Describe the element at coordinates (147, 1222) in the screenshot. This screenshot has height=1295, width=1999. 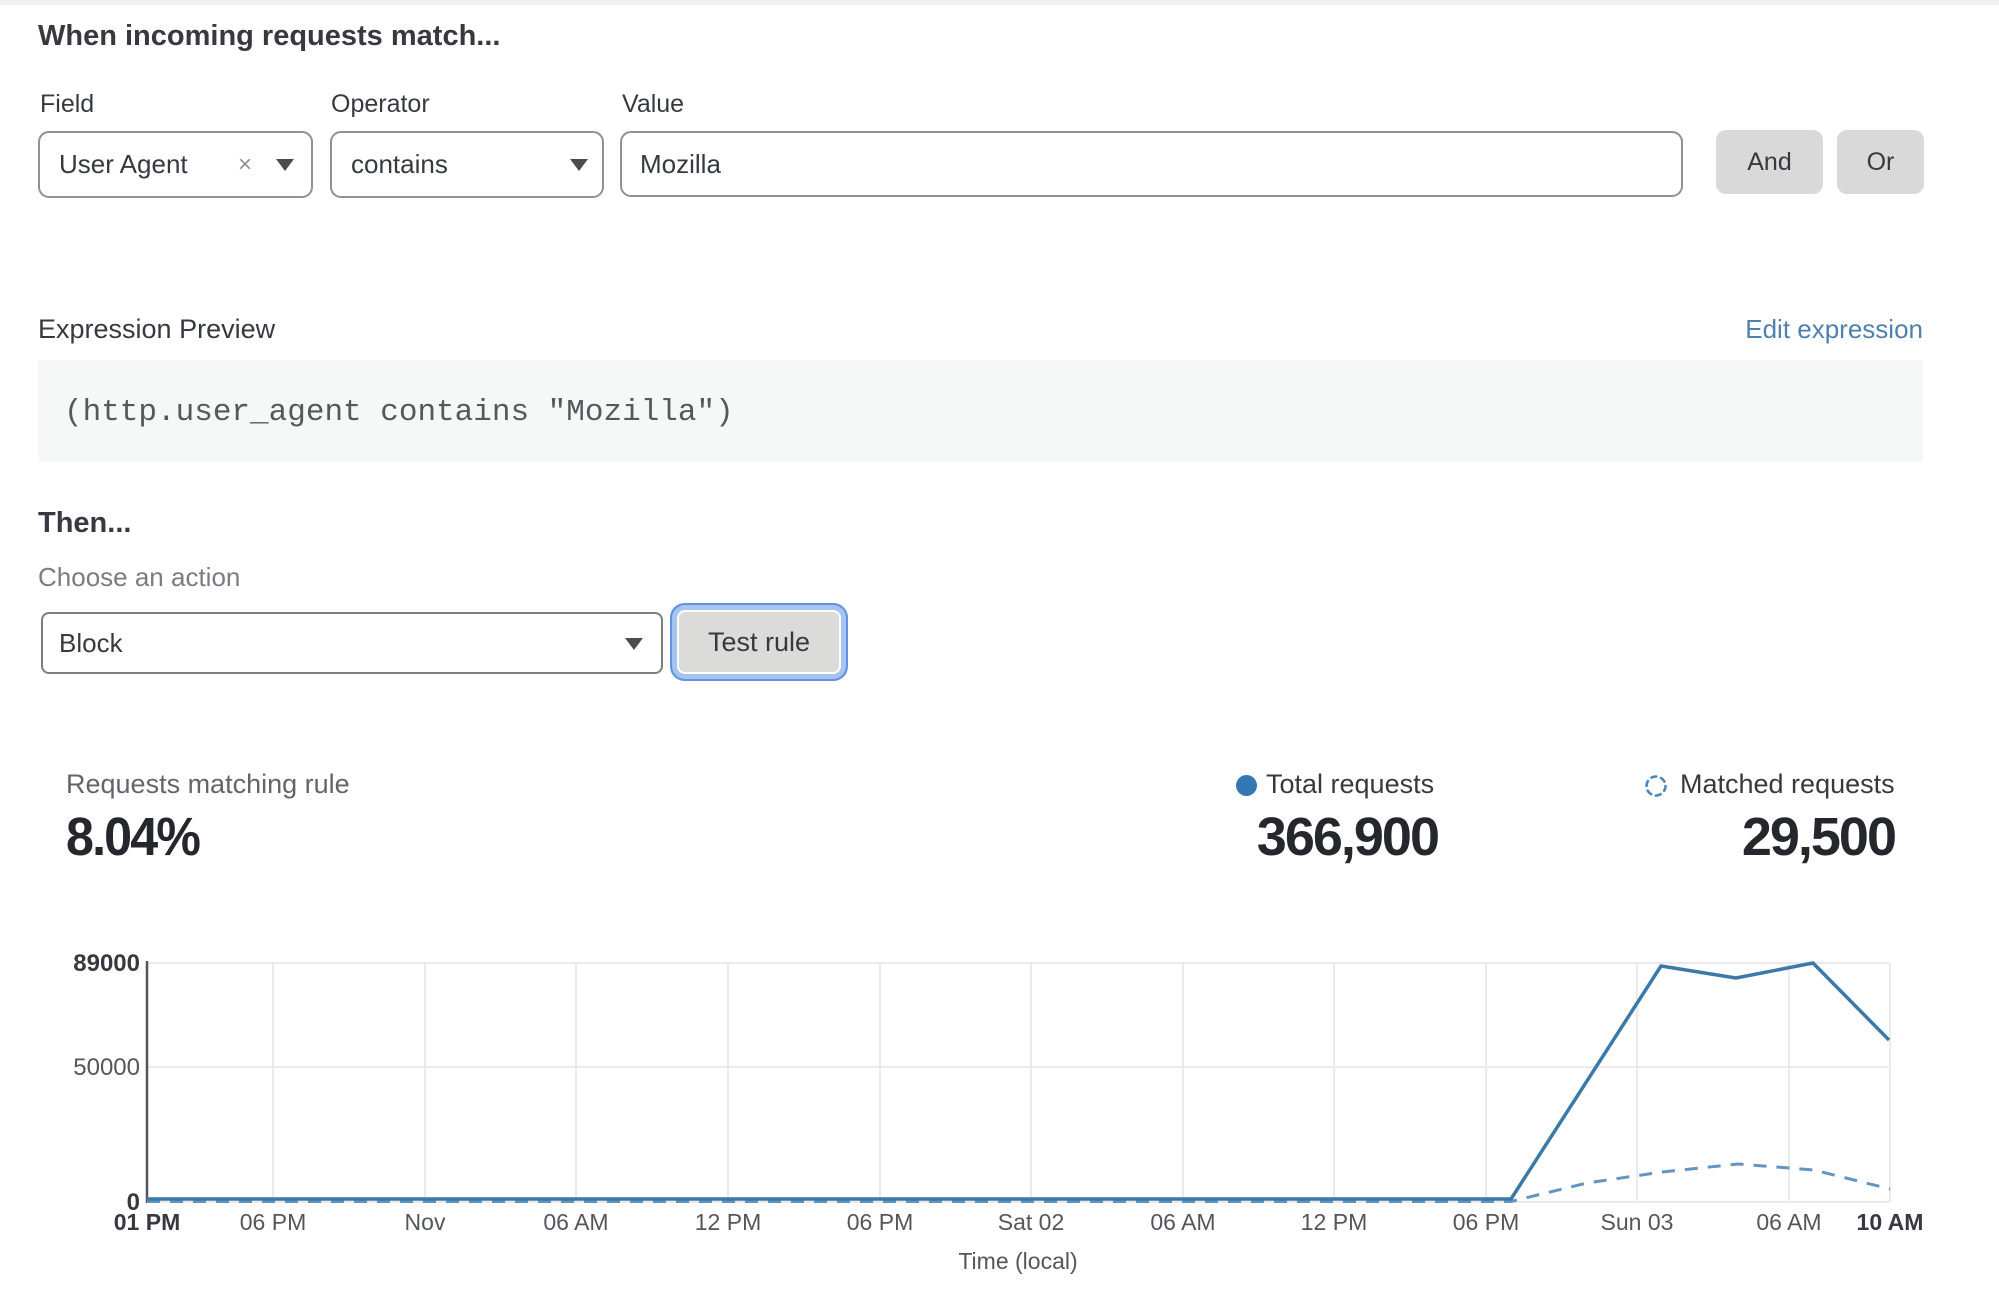
I see `svg-text: 01 PM` at that location.